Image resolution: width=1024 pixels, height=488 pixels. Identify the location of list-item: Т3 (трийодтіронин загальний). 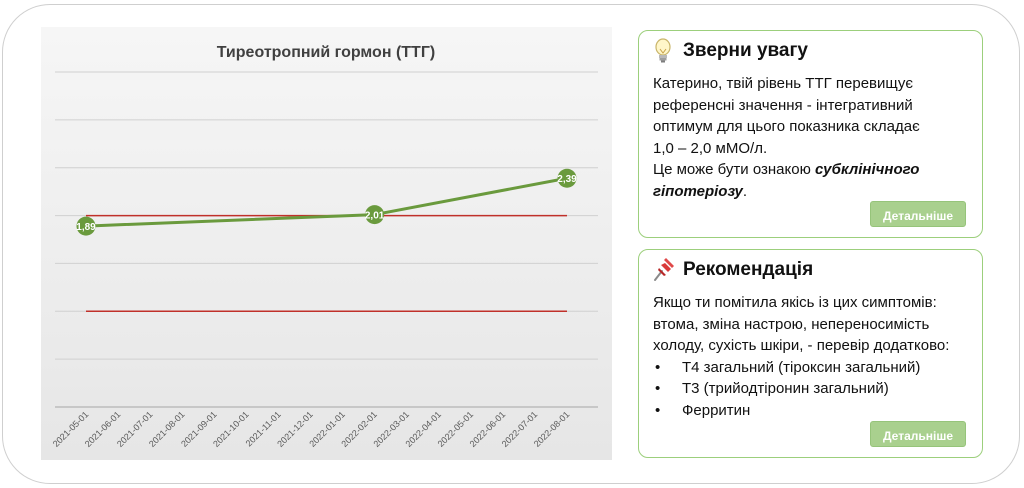
(814, 389).